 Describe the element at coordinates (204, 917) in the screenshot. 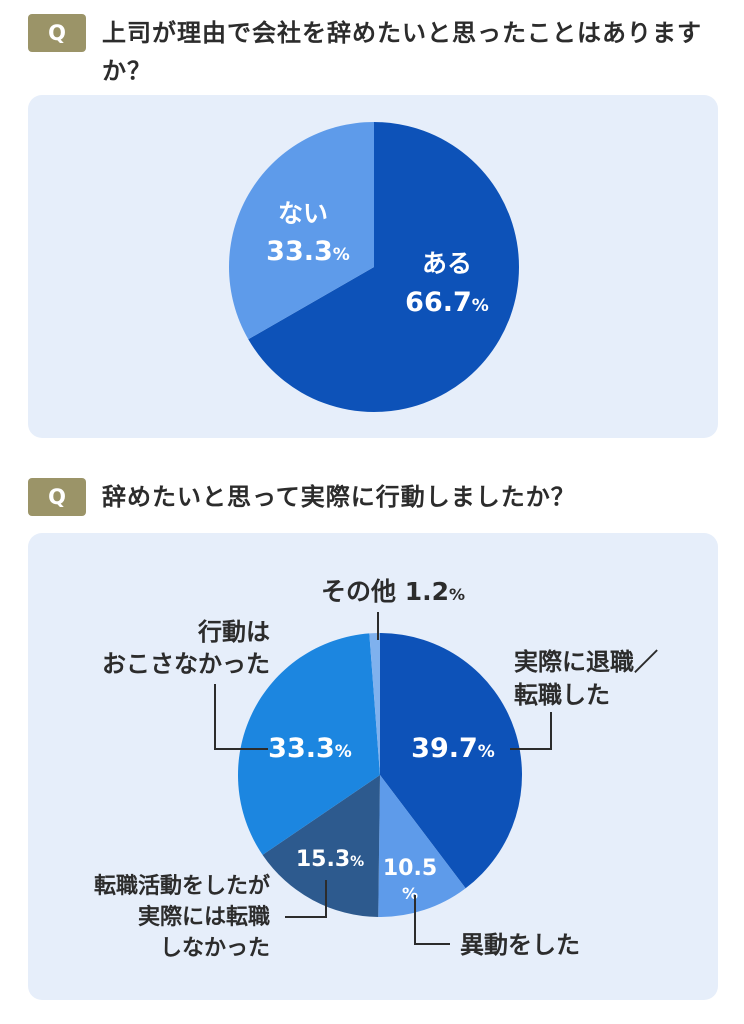

I see `chart2-label-2b: 実際には転職` at that location.